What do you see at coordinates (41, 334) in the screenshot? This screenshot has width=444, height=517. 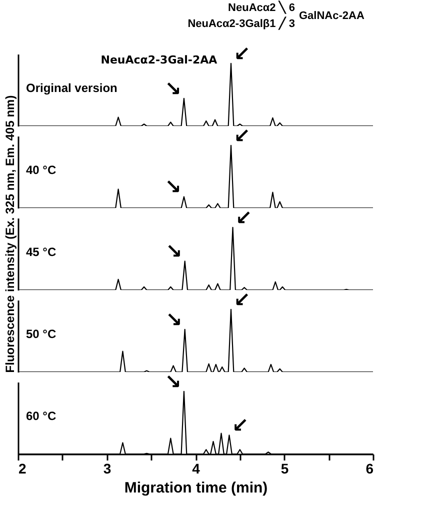 I see `annotation: 50 °C` at bounding box center [41, 334].